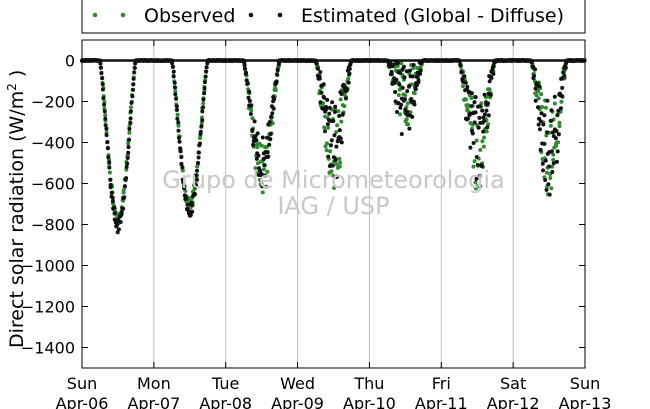  What do you see at coordinates (333, 180) in the screenshot?
I see `watermark-line-1: Grupo de Micrometeorologia` at bounding box center [333, 180].